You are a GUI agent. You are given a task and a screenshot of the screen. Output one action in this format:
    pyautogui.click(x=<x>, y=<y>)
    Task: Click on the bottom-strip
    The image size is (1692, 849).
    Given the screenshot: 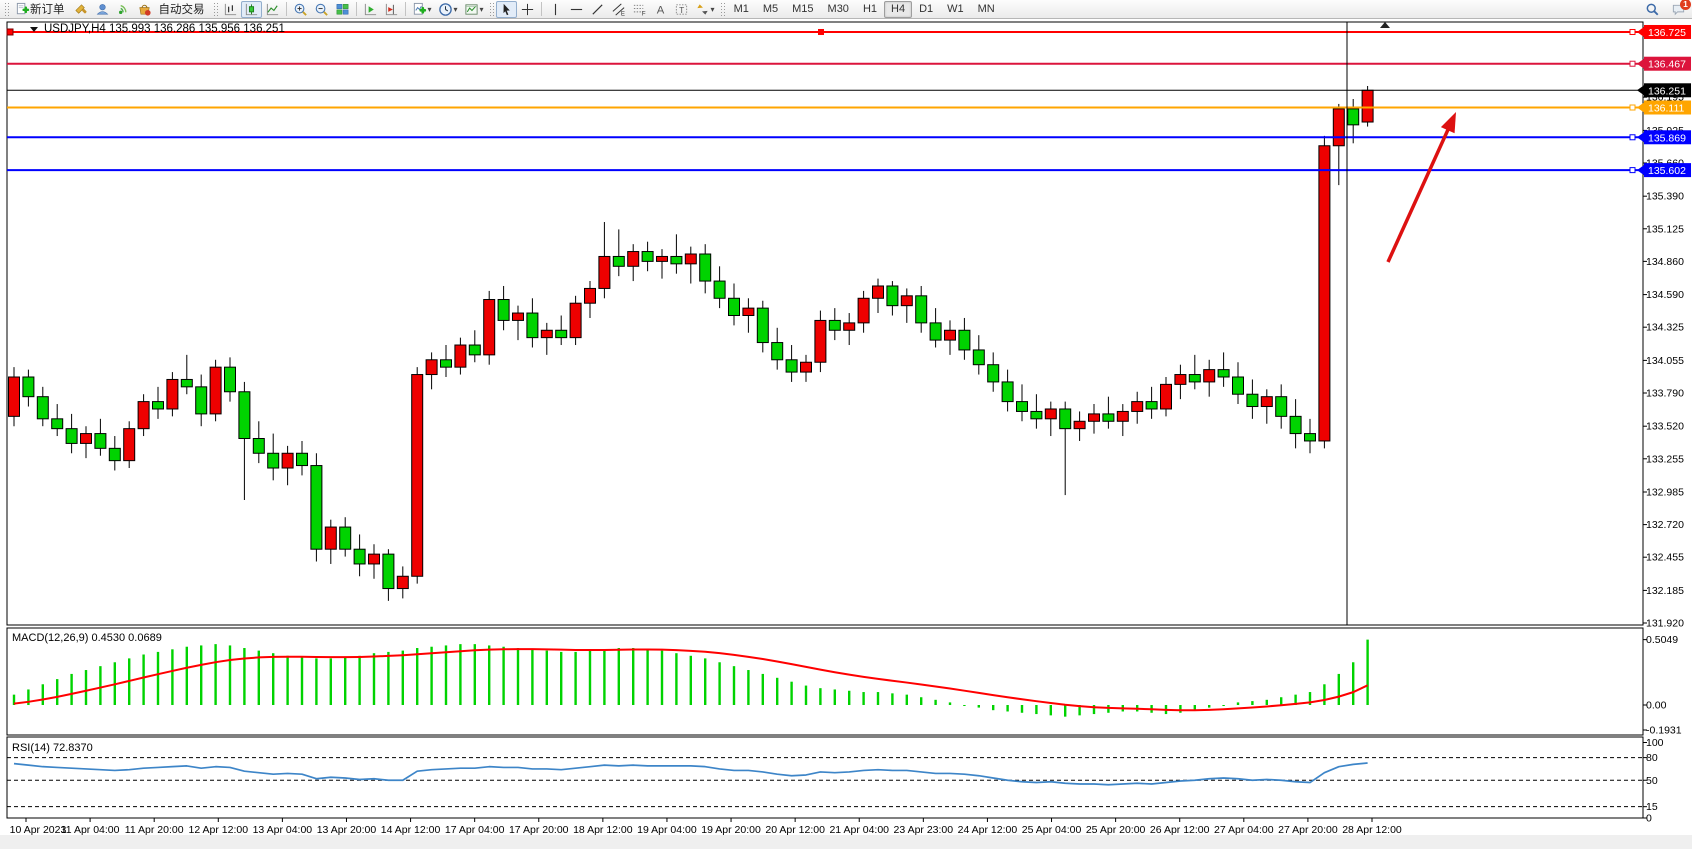 What is the action you would take?
    pyautogui.click(x=846, y=842)
    